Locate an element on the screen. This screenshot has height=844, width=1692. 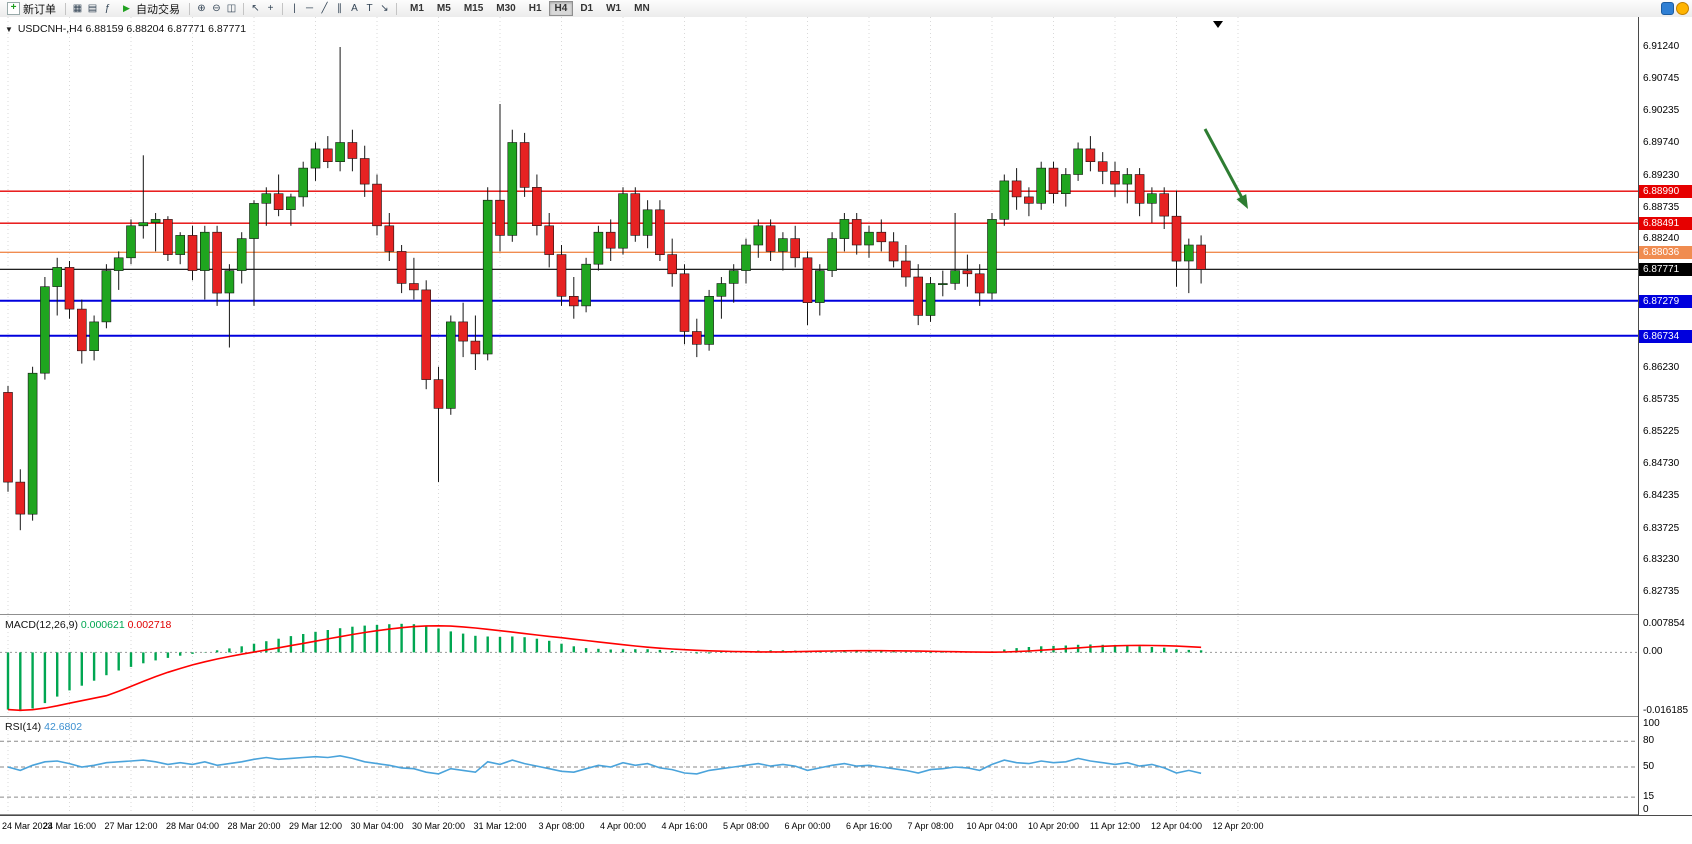
price-axis-label: 6.91240 is located at coordinates (1661, 46).